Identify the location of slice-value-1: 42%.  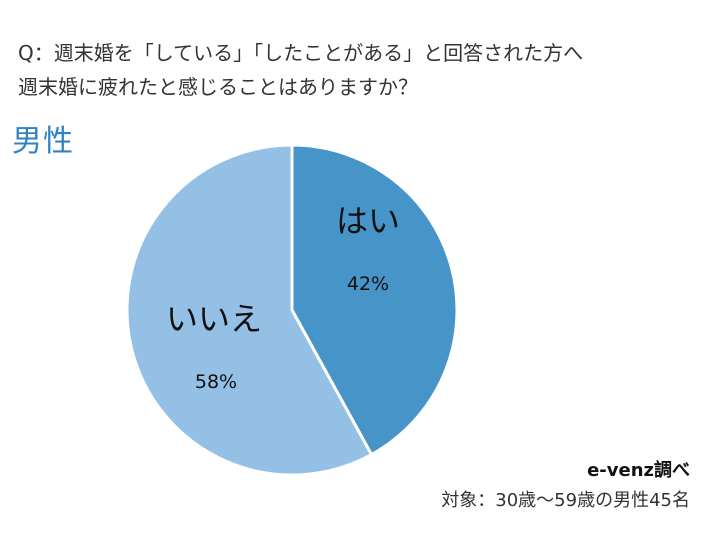
(368, 284).